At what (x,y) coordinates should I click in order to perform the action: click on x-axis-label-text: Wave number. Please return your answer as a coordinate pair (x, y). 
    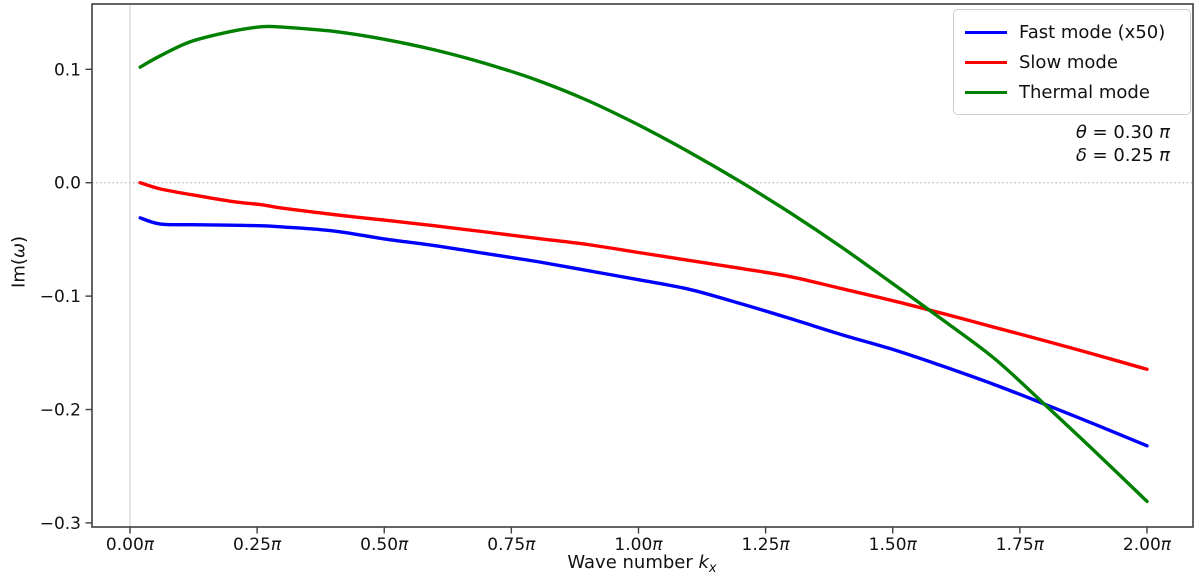
    Looking at the image, I should click on (633, 562).